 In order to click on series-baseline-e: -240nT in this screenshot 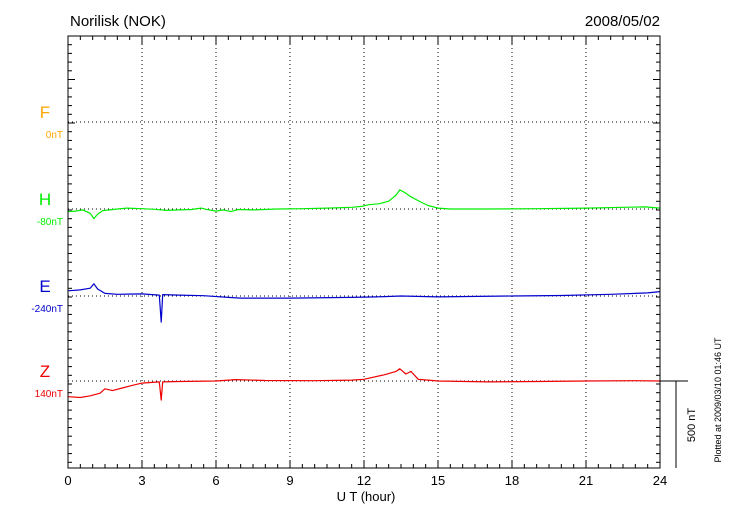, I will do `click(47, 309)`.